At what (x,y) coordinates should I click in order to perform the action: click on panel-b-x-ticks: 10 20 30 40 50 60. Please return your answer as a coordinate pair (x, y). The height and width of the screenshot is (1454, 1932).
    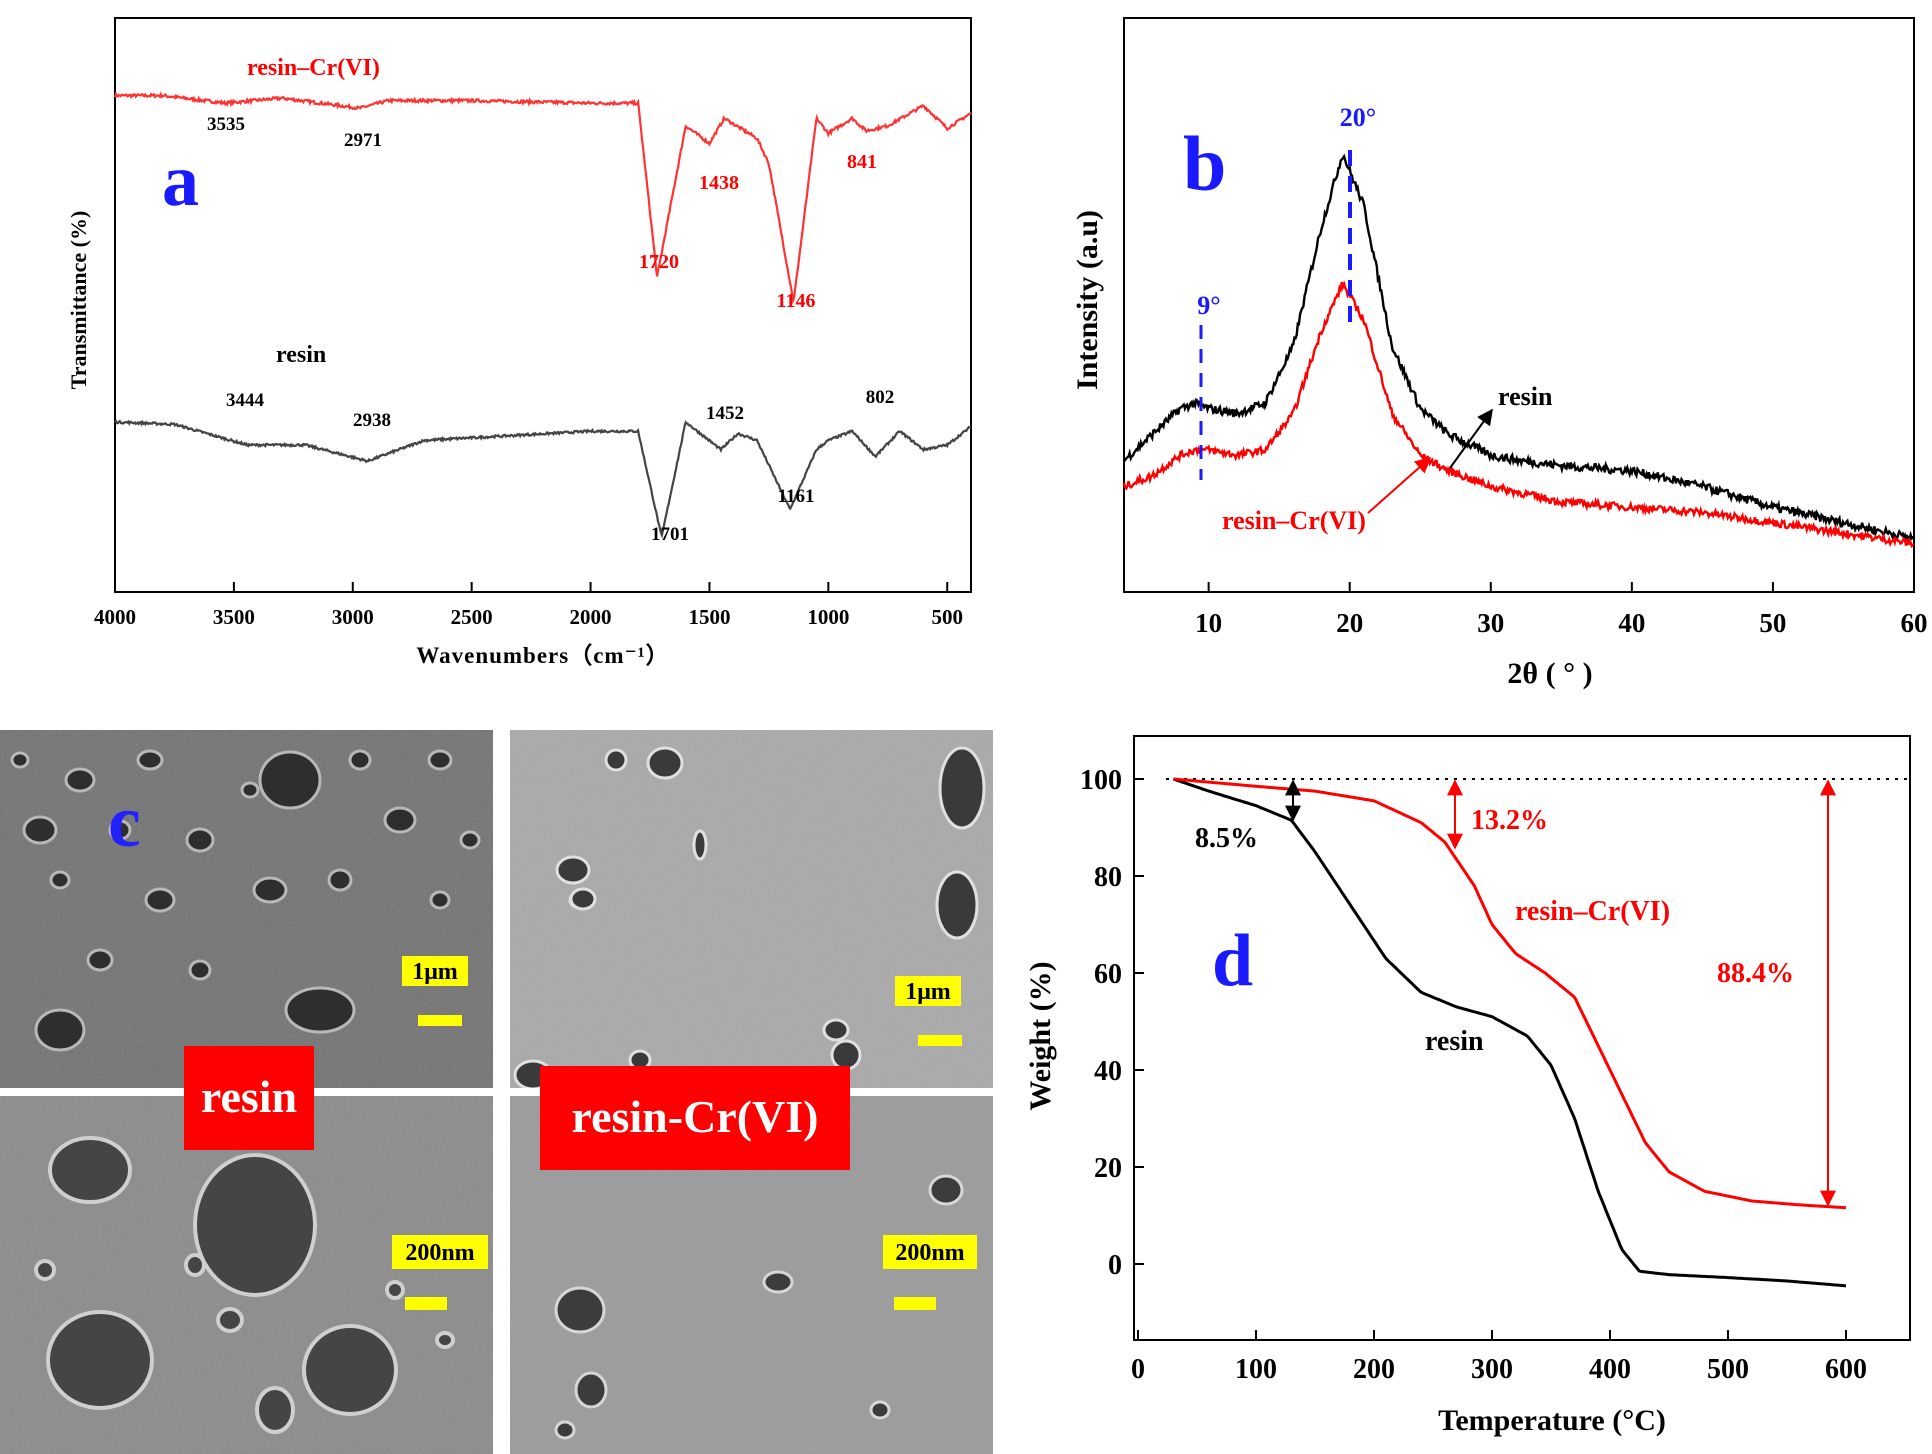
    Looking at the image, I should click on (1561, 610).